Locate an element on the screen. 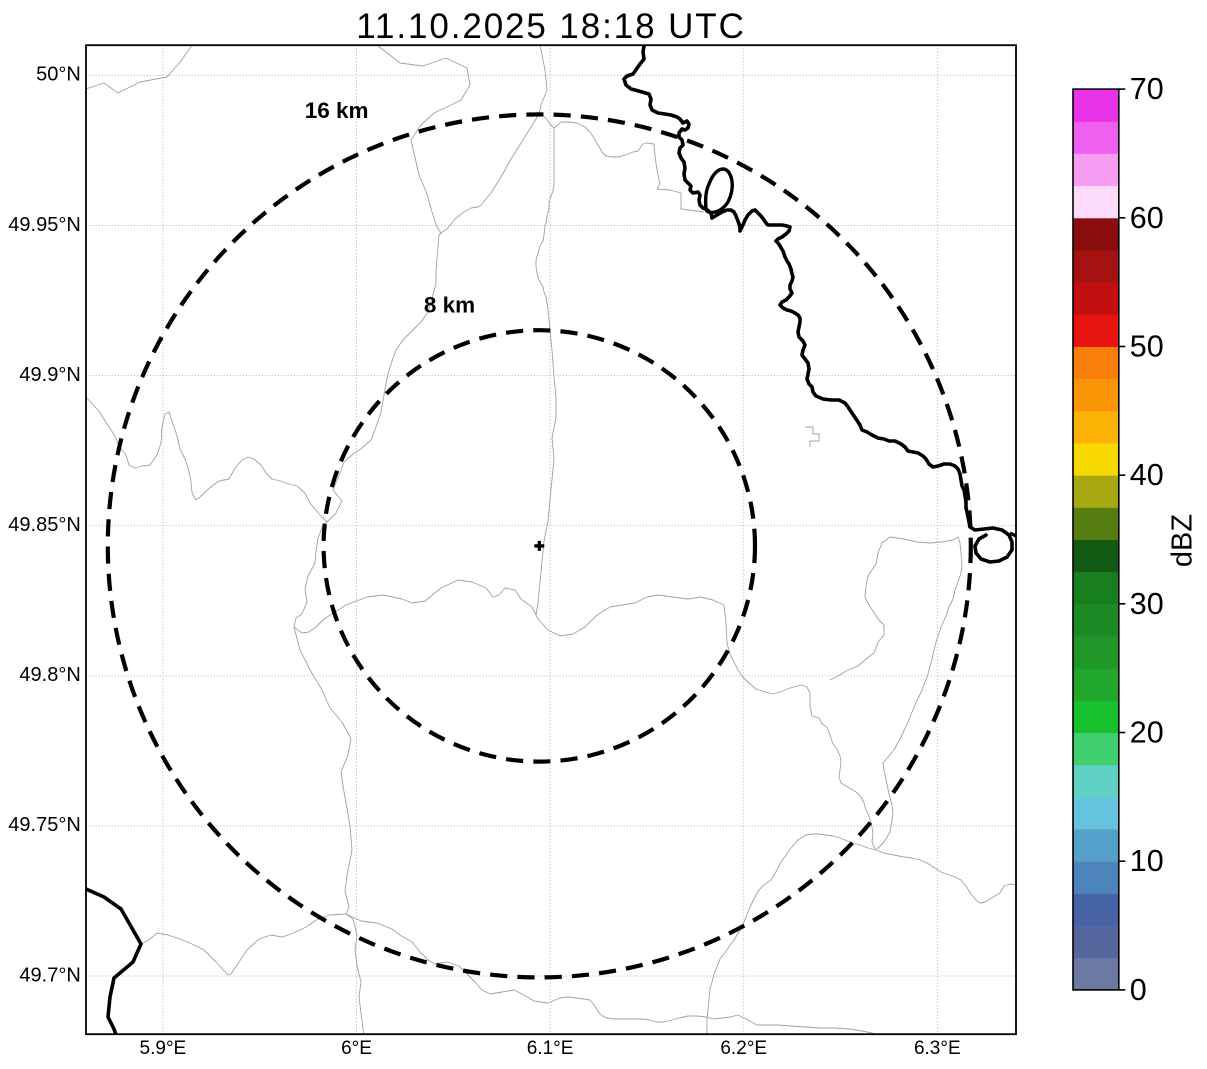 The image size is (1207, 1069). svg-text: 6.1°E is located at coordinates (550, 1048).